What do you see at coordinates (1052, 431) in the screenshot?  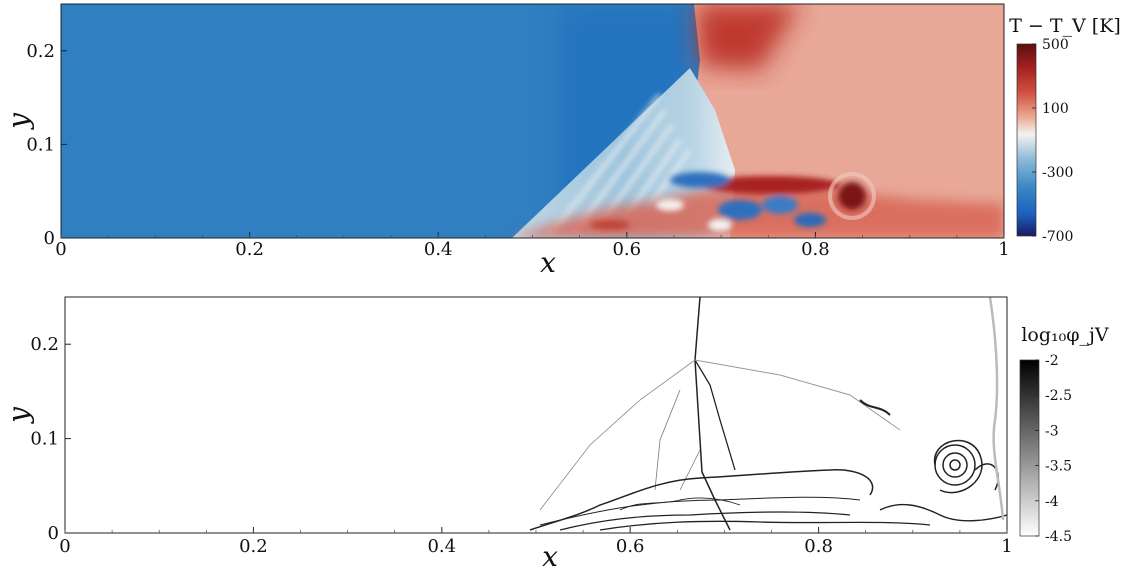 I see `colorbar-tick-label: -3` at bounding box center [1052, 431].